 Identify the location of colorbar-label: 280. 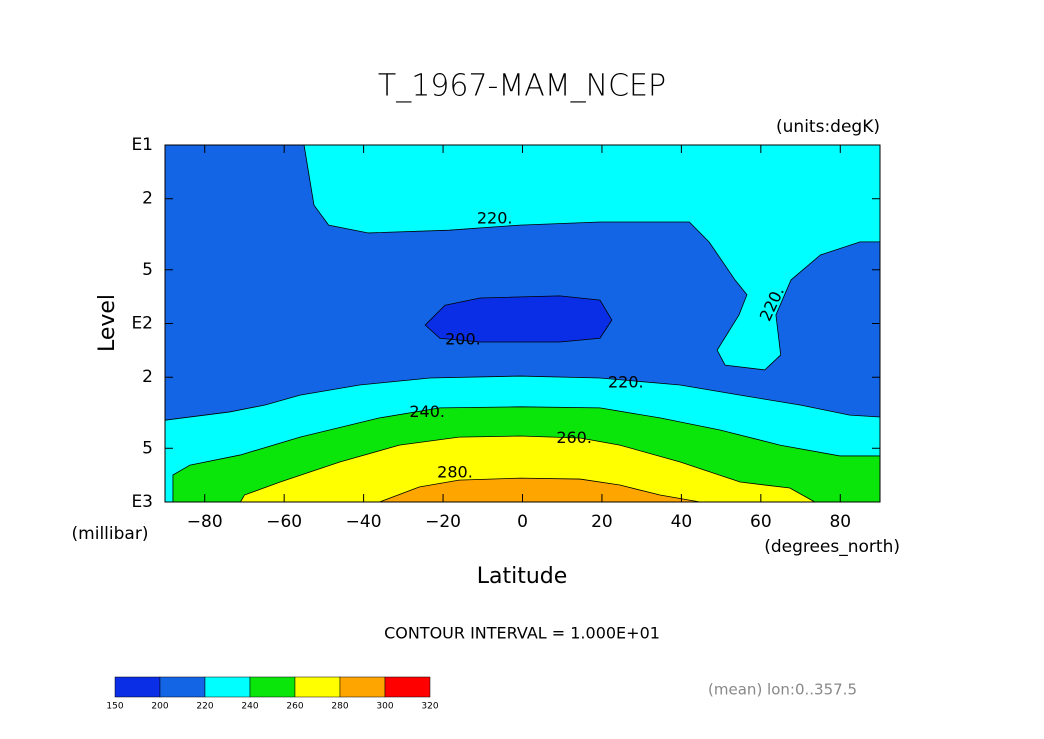
(339, 707).